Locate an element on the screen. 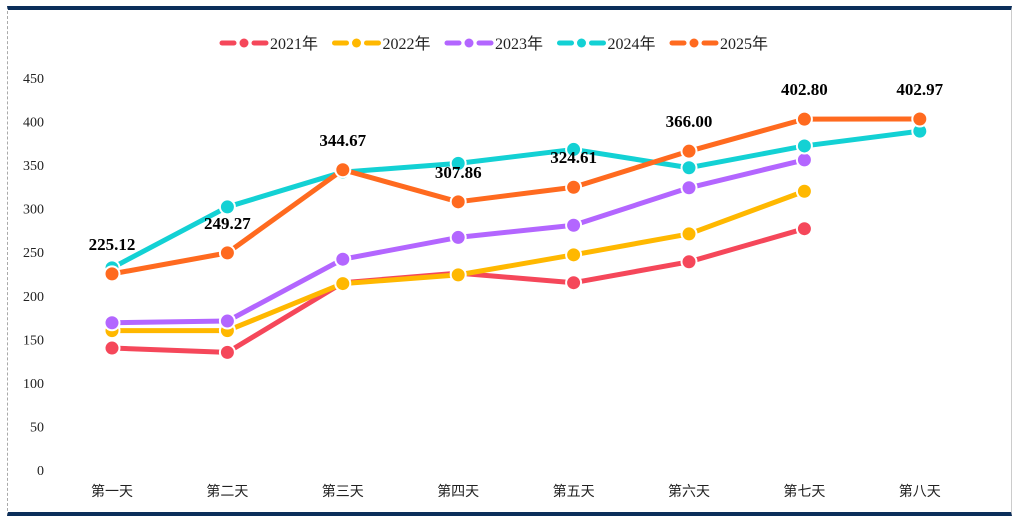 This screenshot has height=528, width=1018. x-tick-label: 第七天 is located at coordinates (804, 491).